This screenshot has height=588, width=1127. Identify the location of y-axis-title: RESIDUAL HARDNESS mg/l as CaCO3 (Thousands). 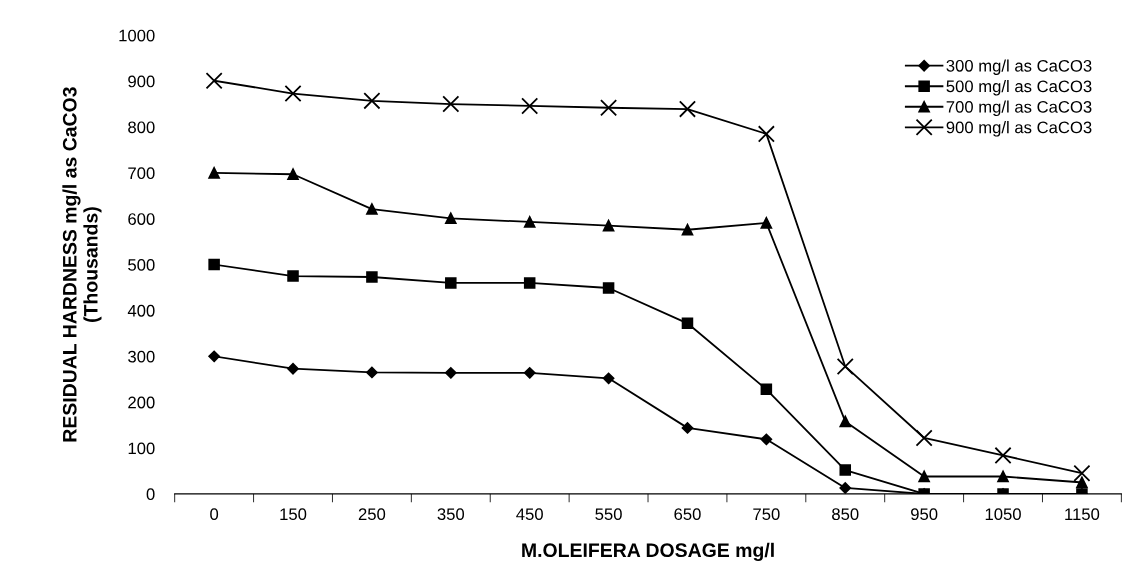
(82, 264).